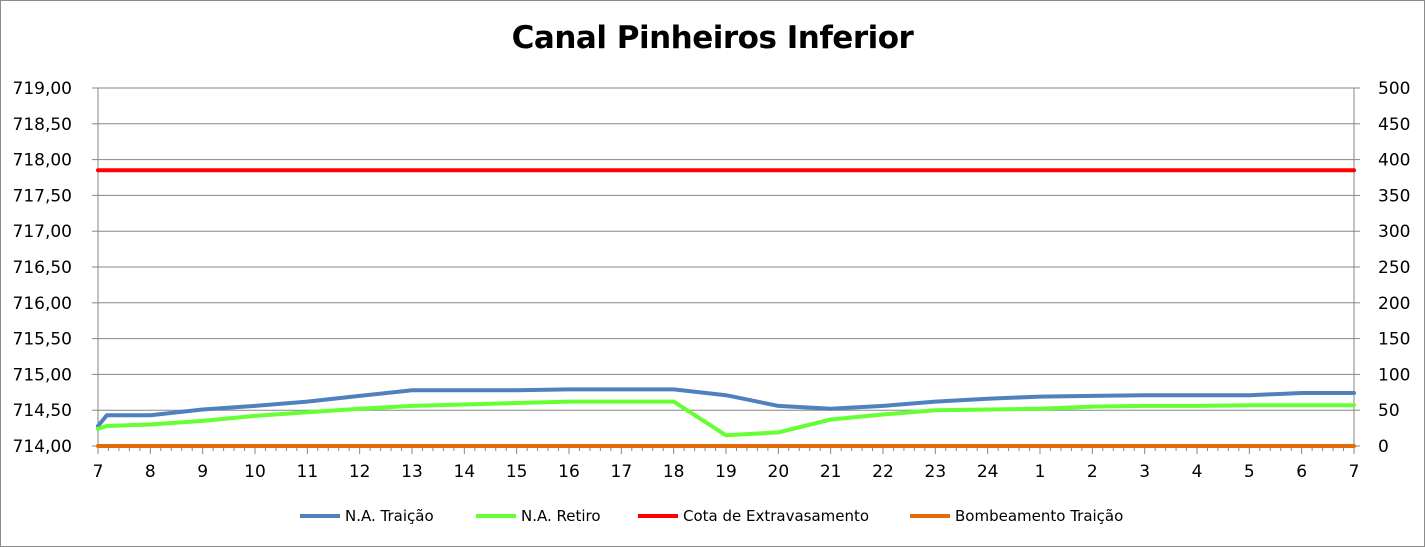 The width and height of the screenshot is (1425, 547). I want to click on y-left-tick-label: 716,50, so click(42, 268).